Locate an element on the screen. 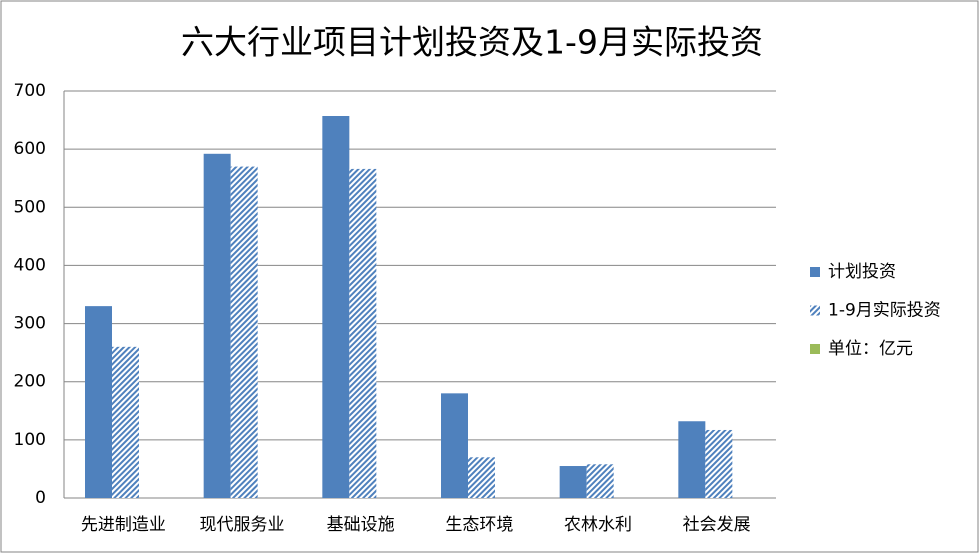 The height and width of the screenshot is (558, 980). chart-title: 六大行业项目计划投资及1-9月实际投资 is located at coordinates (472, 42).